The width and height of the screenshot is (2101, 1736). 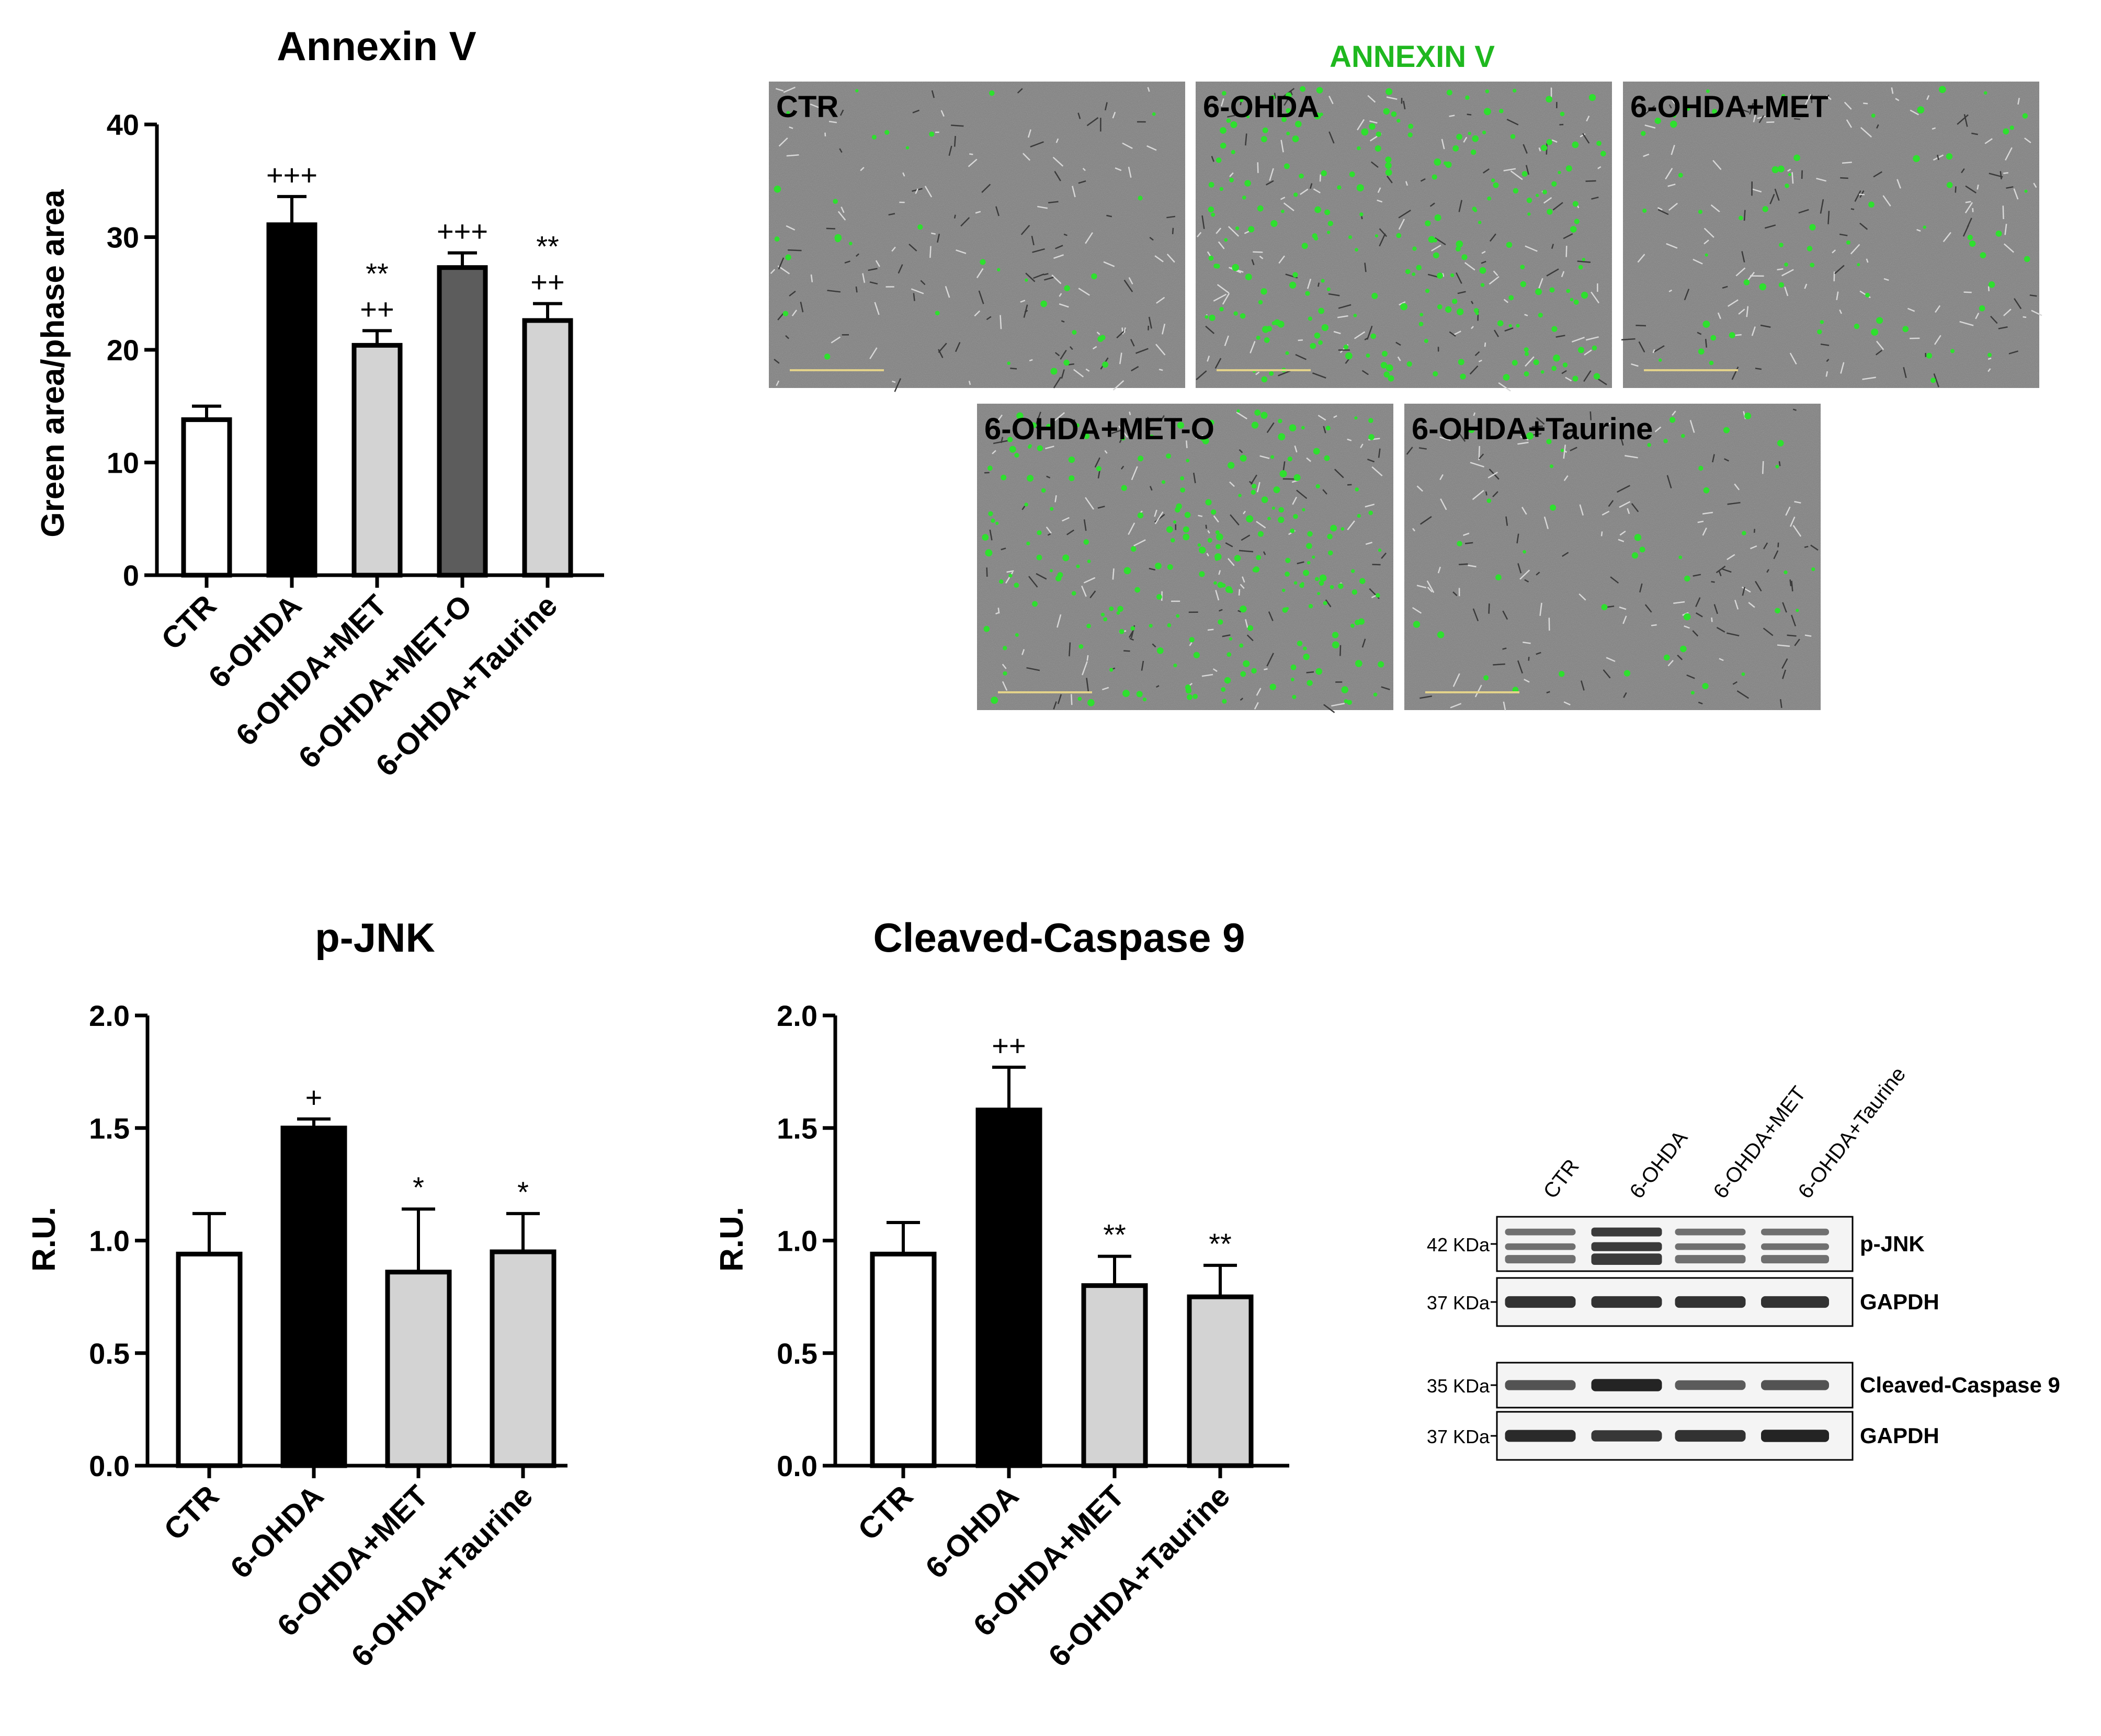 I want to click on significance-label: *, so click(x=523, y=1192).